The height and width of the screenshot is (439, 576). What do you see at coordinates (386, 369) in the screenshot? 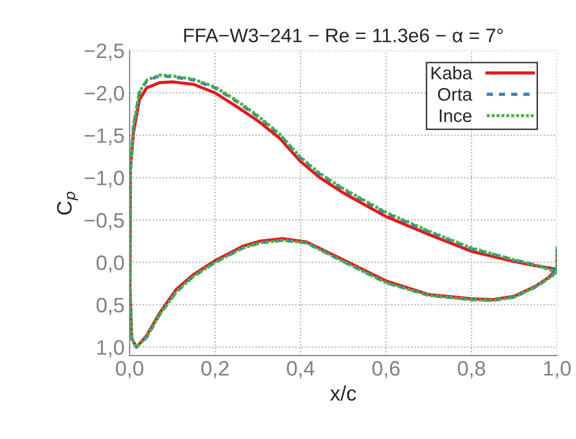
I see `x-tick-label: 0,6` at bounding box center [386, 369].